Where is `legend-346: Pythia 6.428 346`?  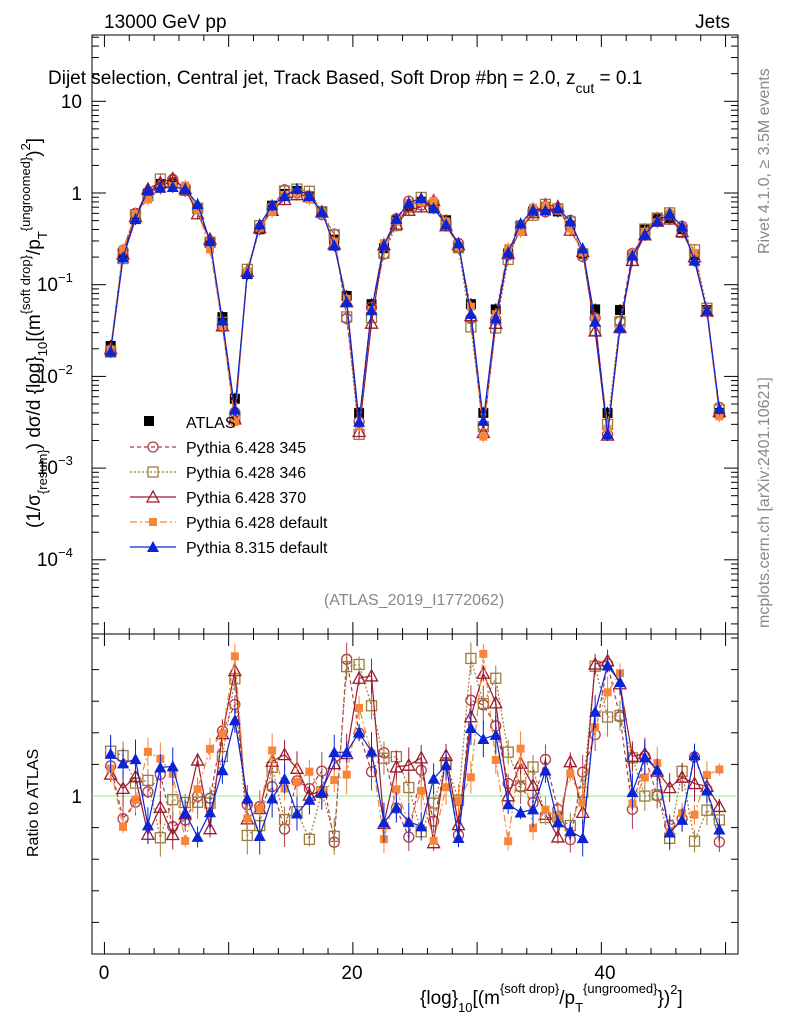
legend-346: Pythia 6.428 346 is located at coordinates (246, 473).